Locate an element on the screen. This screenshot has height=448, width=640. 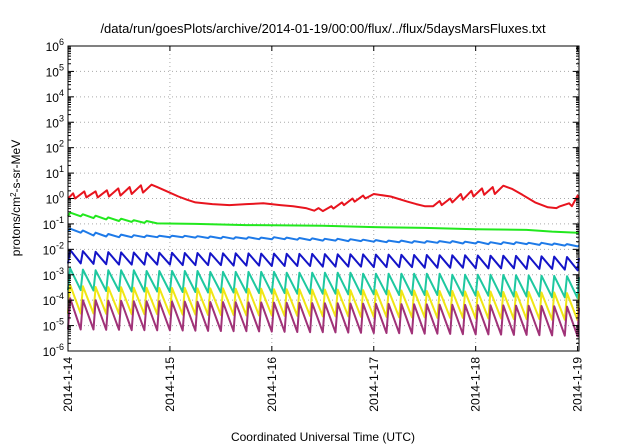
y-tick-label: 10⁵ is located at coordinates (55, 70).